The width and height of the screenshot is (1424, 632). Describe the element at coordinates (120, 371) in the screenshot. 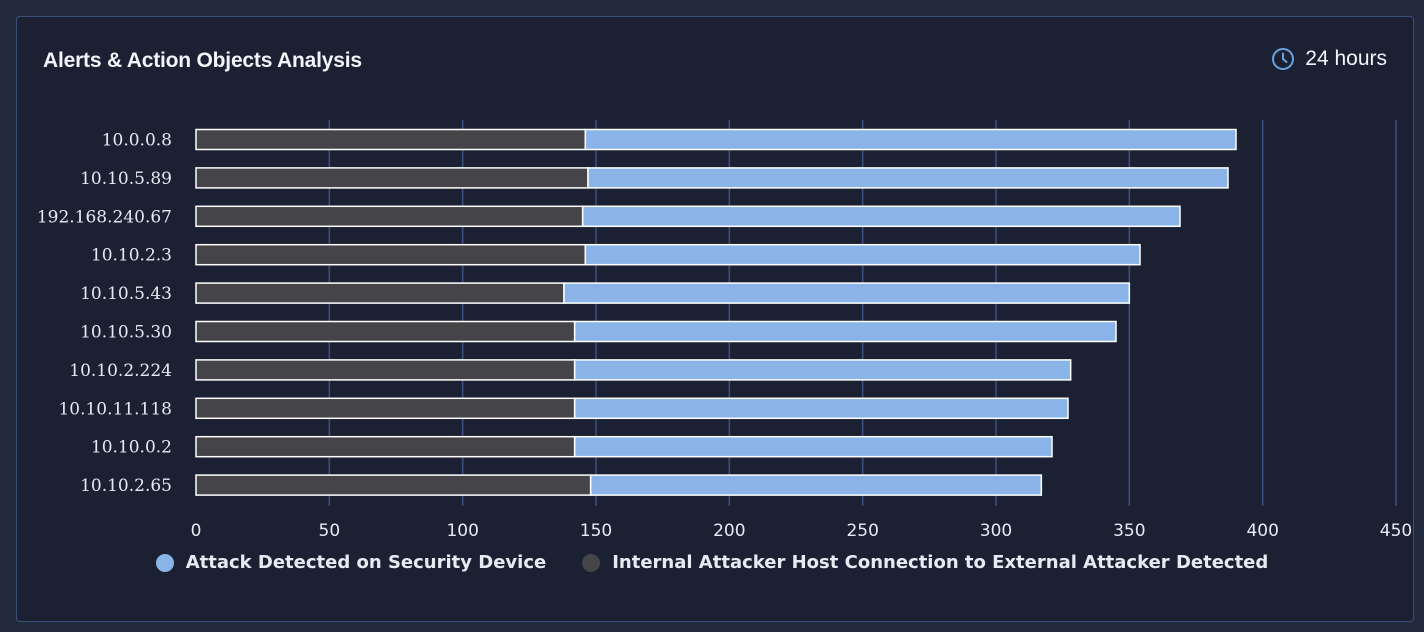

I see `y-category-label: 10.10.2.224` at that location.